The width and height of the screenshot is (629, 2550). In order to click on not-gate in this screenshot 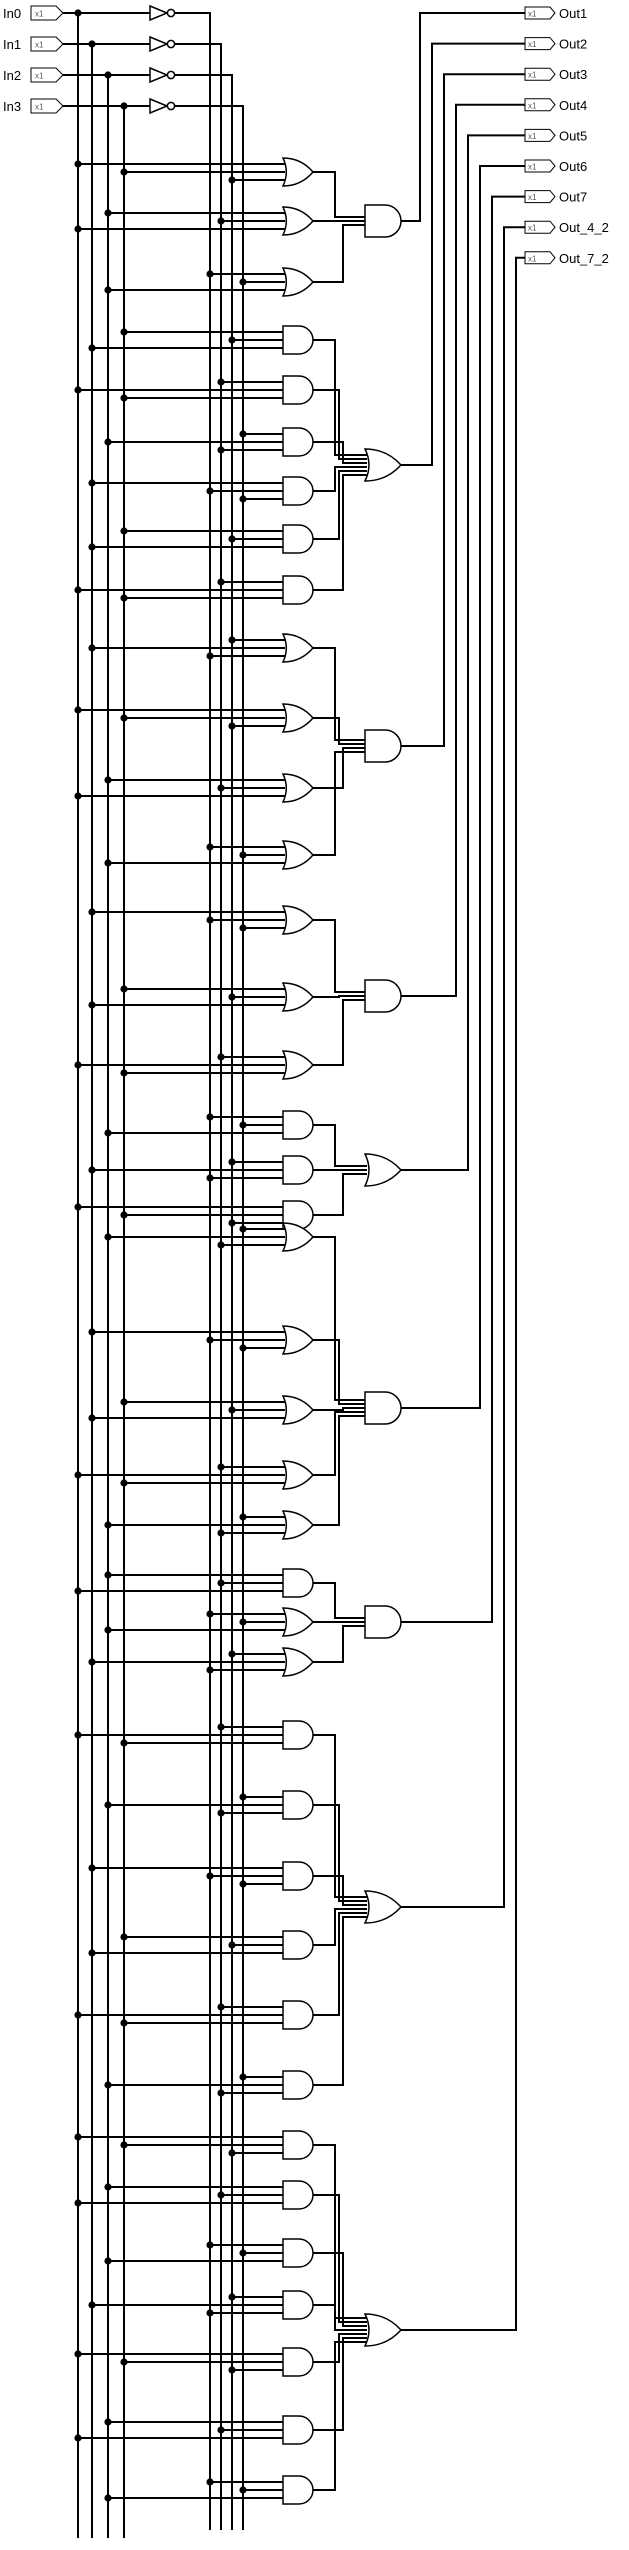, I will do `click(159, 75)`.